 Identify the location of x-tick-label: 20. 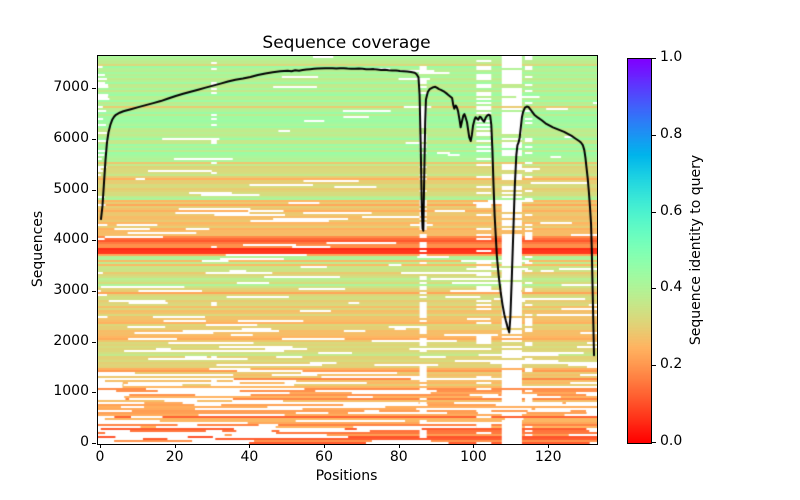
(174, 457).